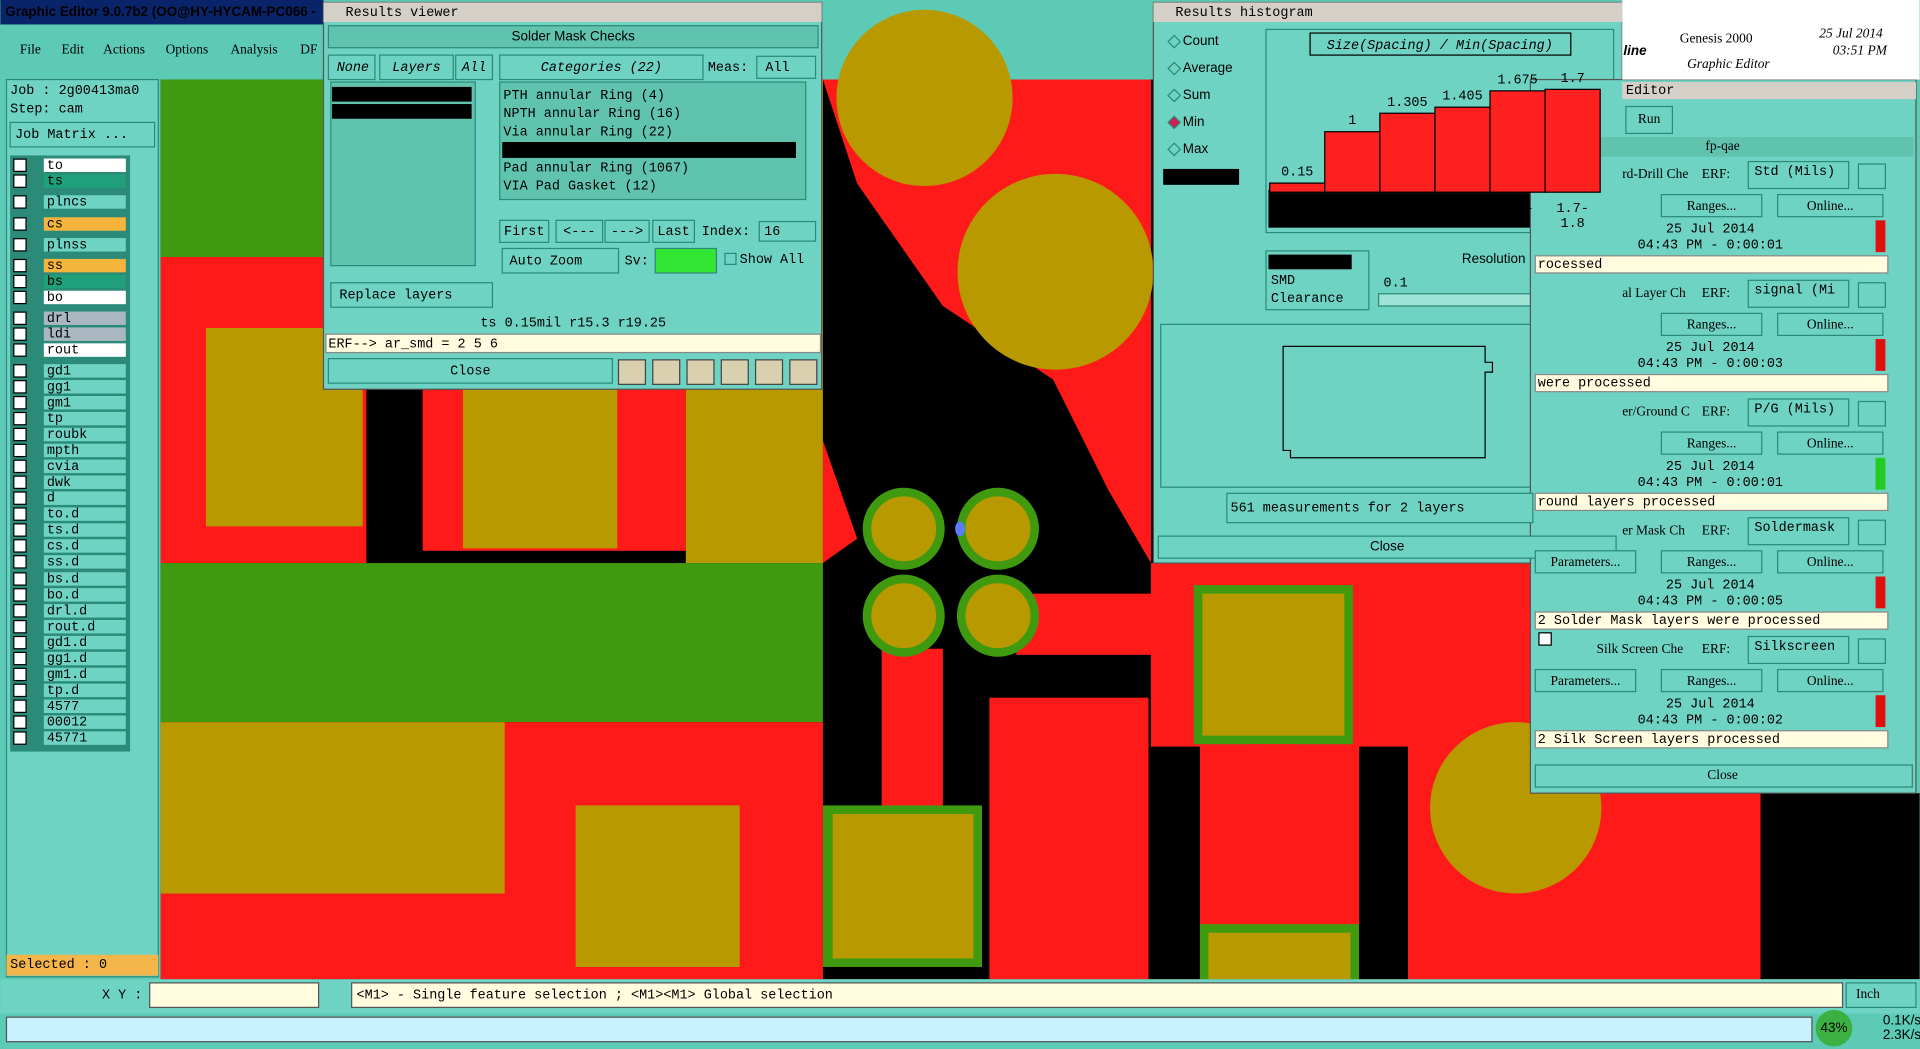  Describe the element at coordinates (63, 351) in the screenshot. I see `layer-name: rout` at that location.